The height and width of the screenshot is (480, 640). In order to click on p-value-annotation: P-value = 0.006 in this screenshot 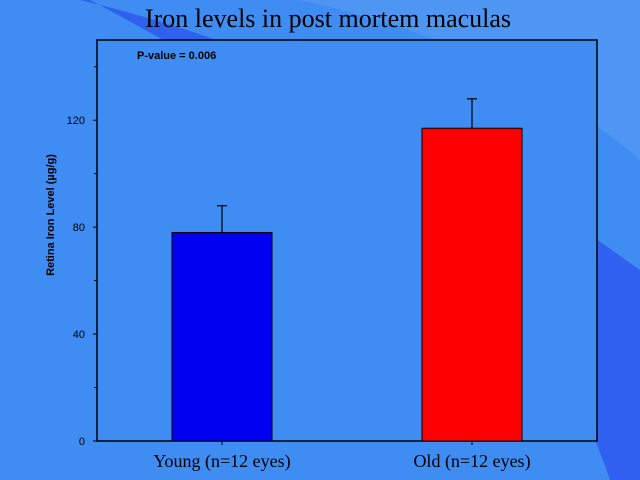, I will do `click(176, 56)`.